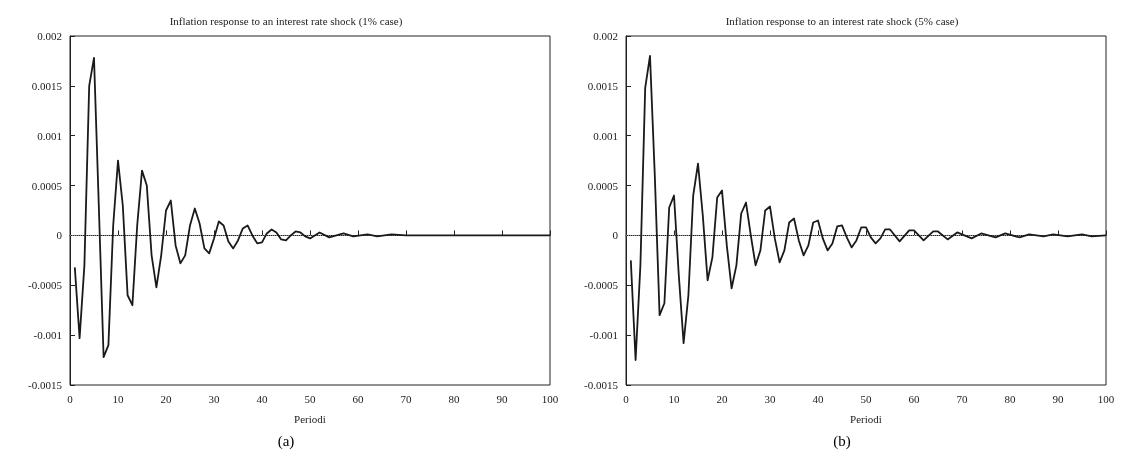  Describe the element at coordinates (842, 441) in the screenshot. I see `text: (b)` at that location.